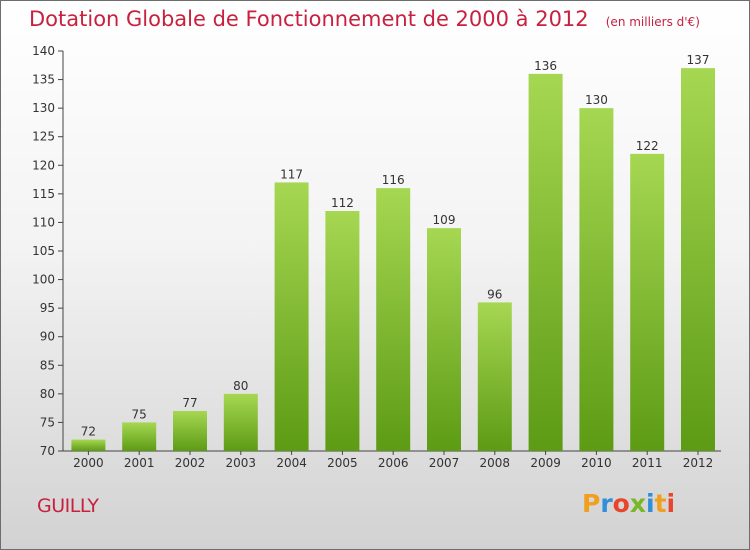 The image size is (750, 550). Describe the element at coordinates (47, 422) in the screenshot. I see `y-tick-label: 75` at that location.